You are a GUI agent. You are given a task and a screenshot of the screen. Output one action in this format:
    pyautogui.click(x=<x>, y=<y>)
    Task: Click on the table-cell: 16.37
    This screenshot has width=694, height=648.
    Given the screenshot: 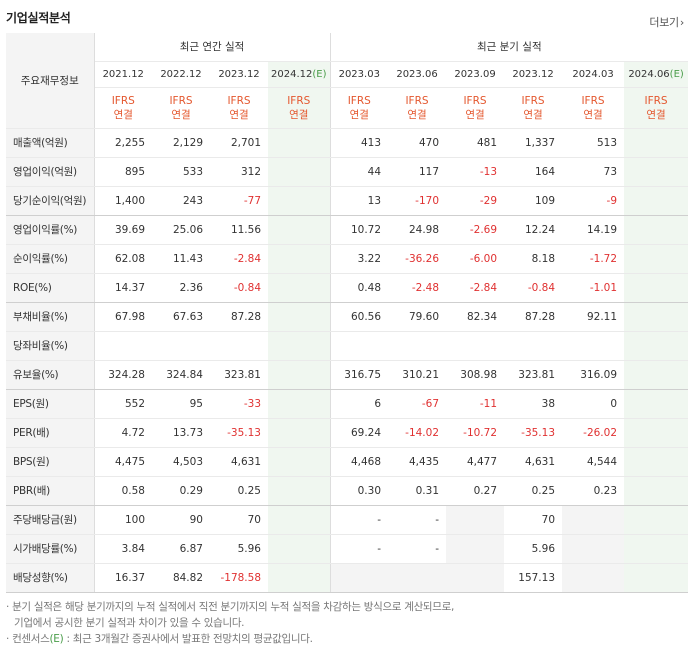 What is the action you would take?
    pyautogui.click(x=123, y=578)
    